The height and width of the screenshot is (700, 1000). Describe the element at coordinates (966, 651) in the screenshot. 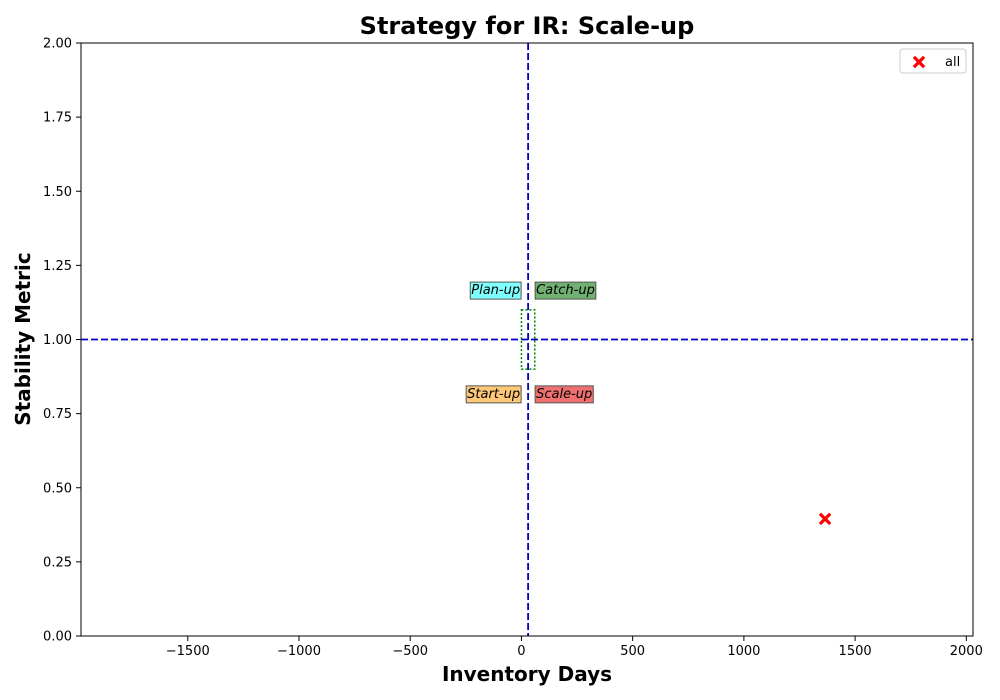

I see `x-tick-label: 2000` at that location.